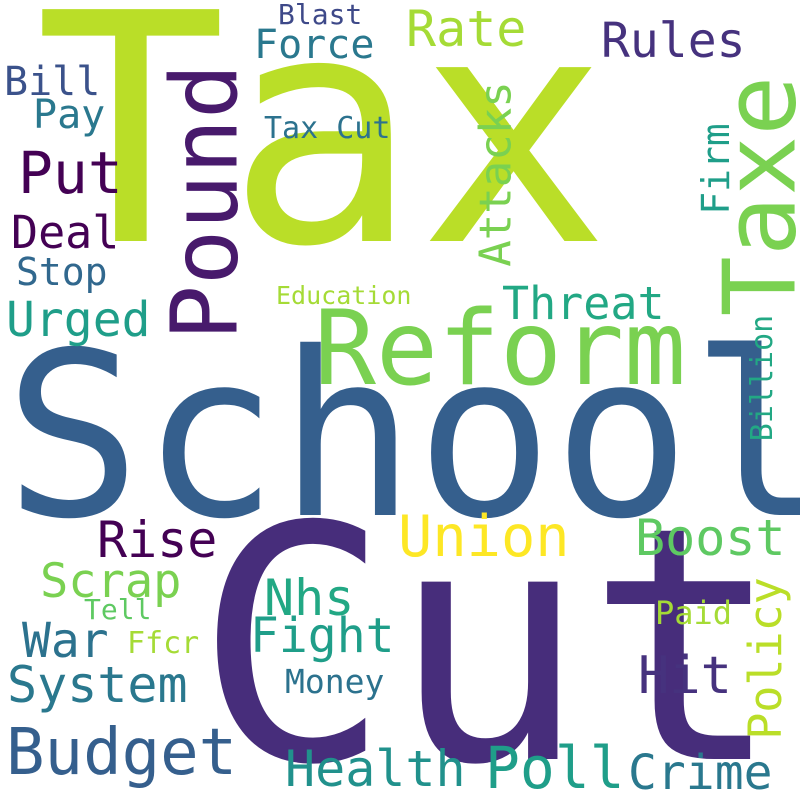  What do you see at coordinates (466, 29) in the screenshot?
I see `word-rate: Rate` at bounding box center [466, 29].